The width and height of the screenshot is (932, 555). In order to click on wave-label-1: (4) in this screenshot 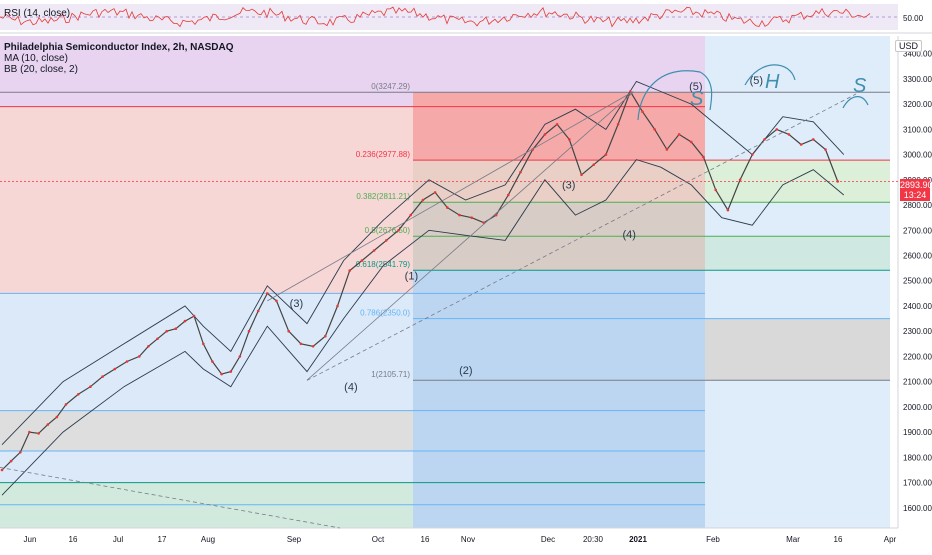, I will do `click(350, 388)`.